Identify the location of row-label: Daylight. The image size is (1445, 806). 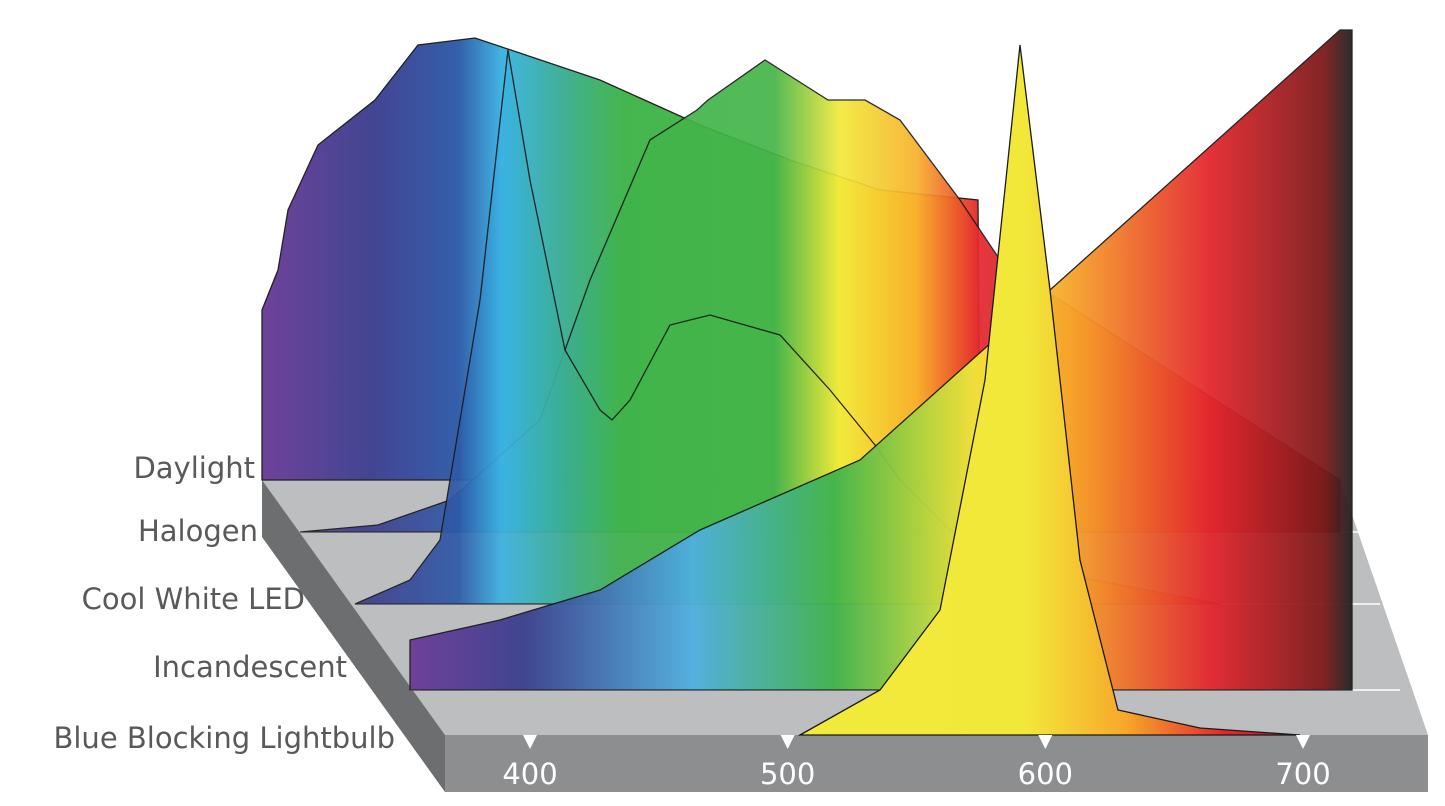
(194, 468).